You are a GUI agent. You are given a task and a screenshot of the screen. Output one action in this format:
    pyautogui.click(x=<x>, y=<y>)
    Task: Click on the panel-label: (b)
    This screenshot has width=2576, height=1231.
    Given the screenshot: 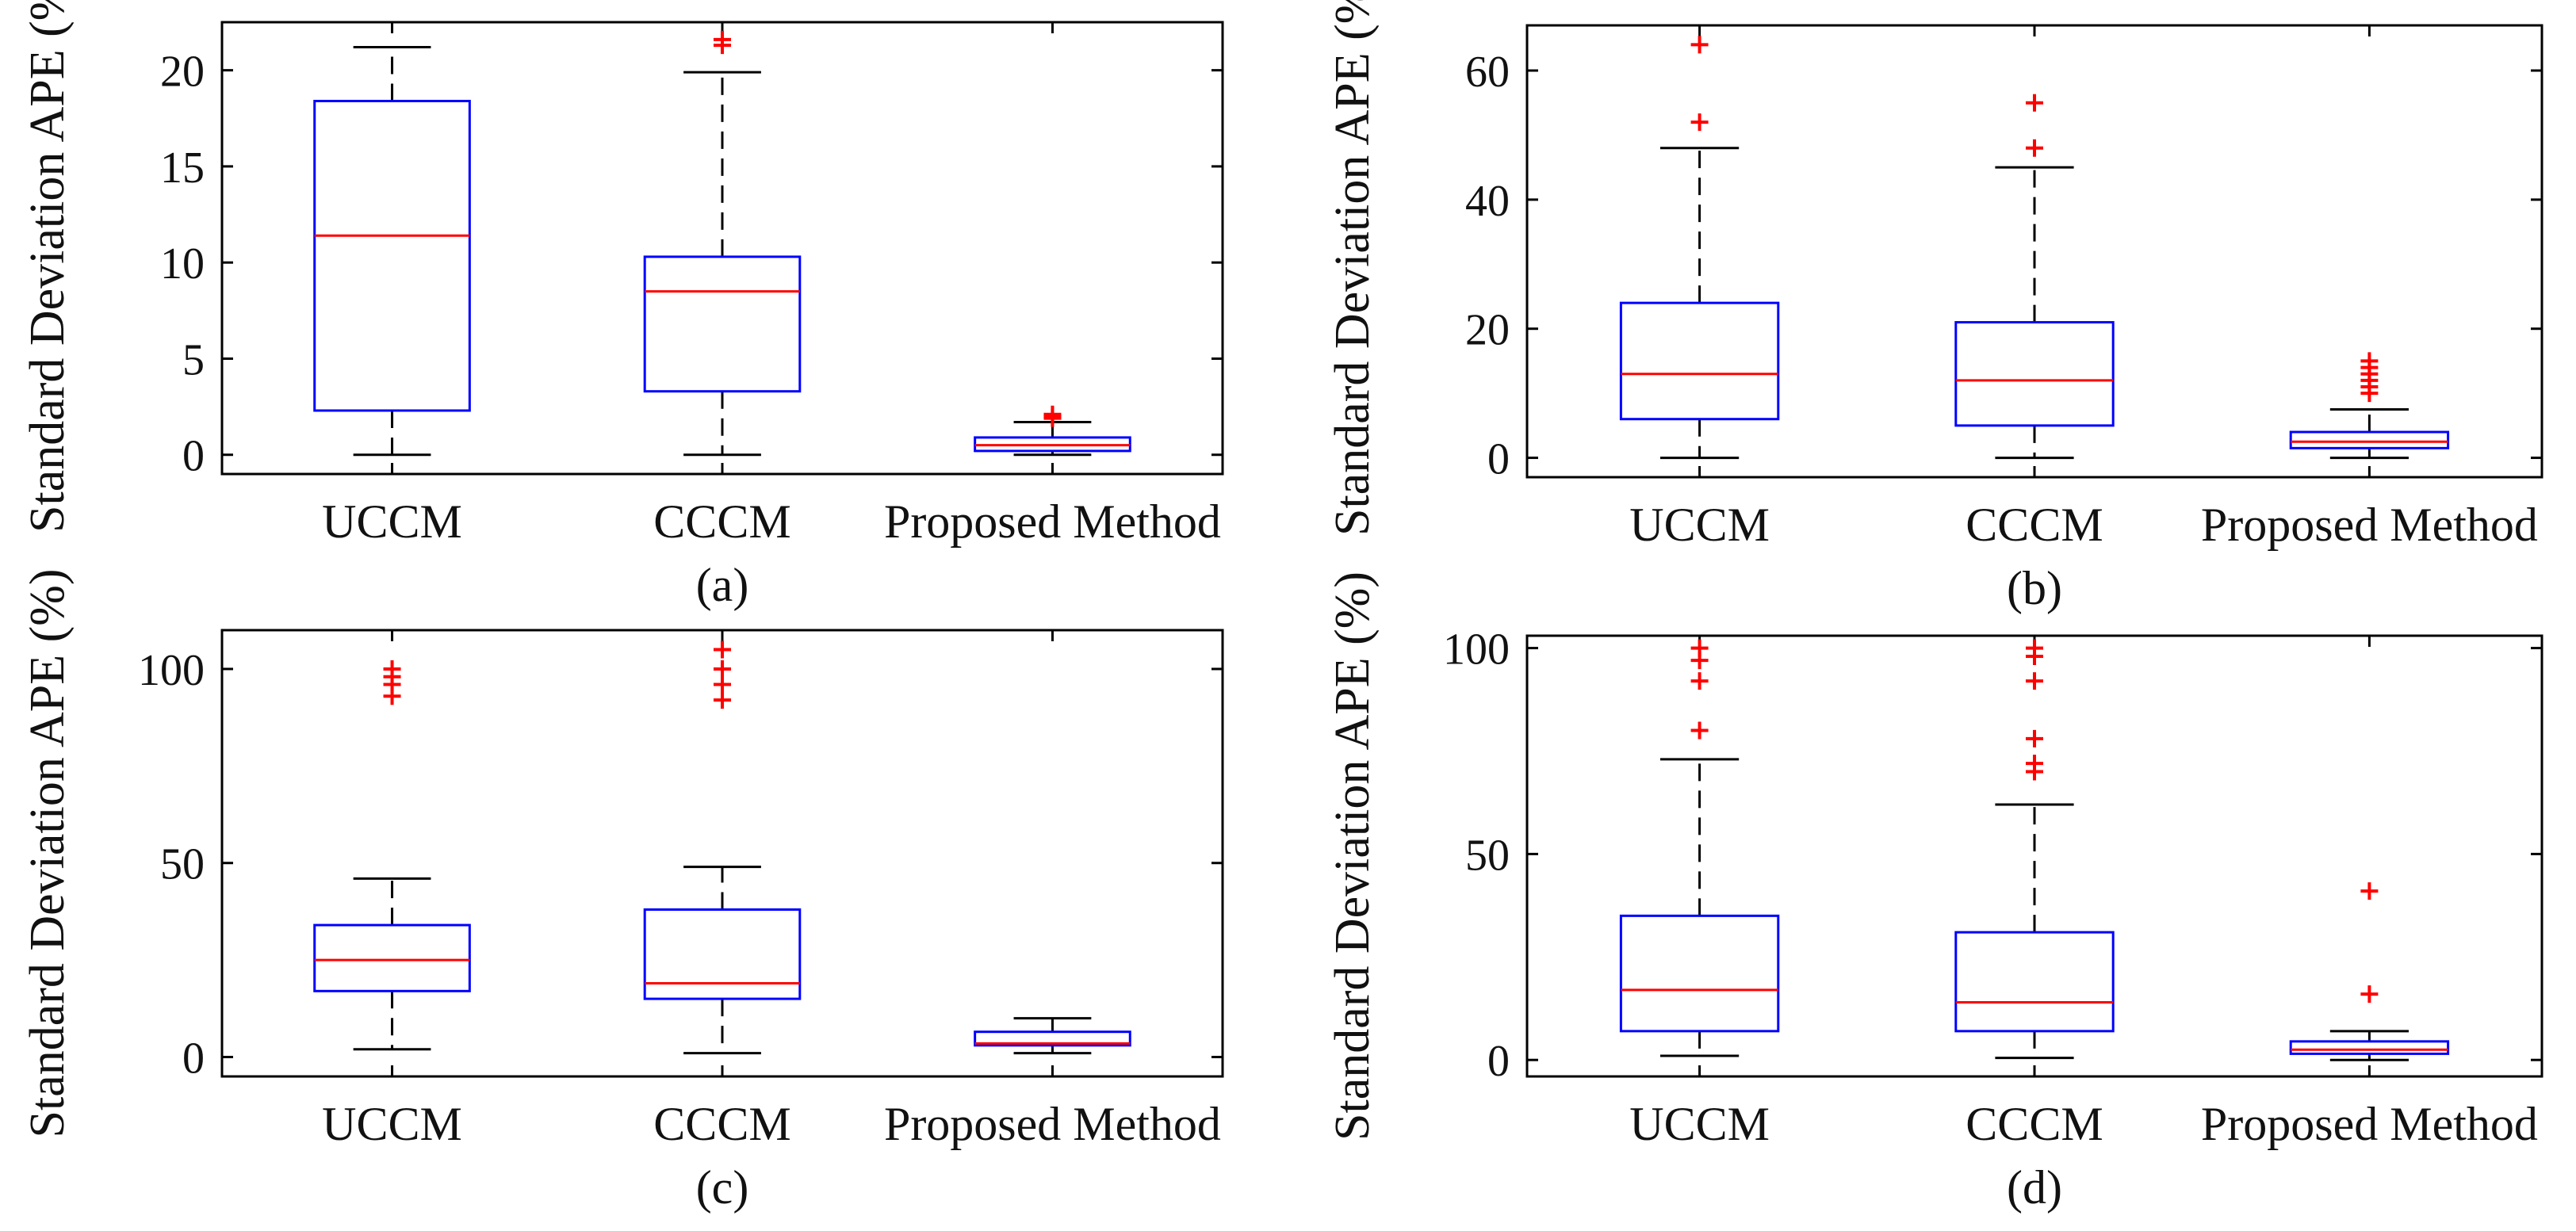 What is the action you would take?
    pyautogui.click(x=2034, y=588)
    